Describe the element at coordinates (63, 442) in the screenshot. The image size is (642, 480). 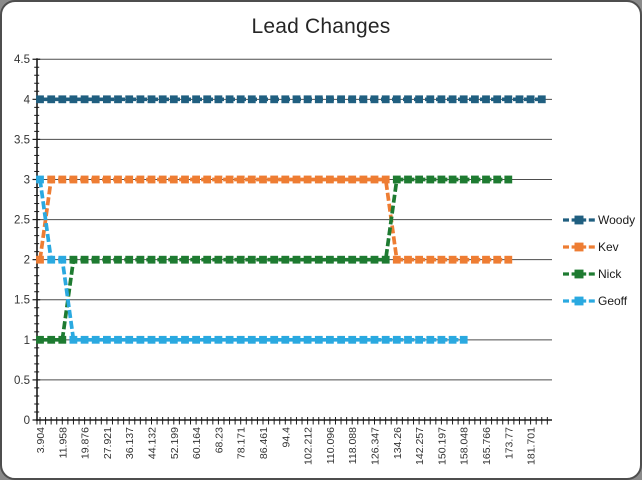
I see `x-tick-label: 11.958` at that location.